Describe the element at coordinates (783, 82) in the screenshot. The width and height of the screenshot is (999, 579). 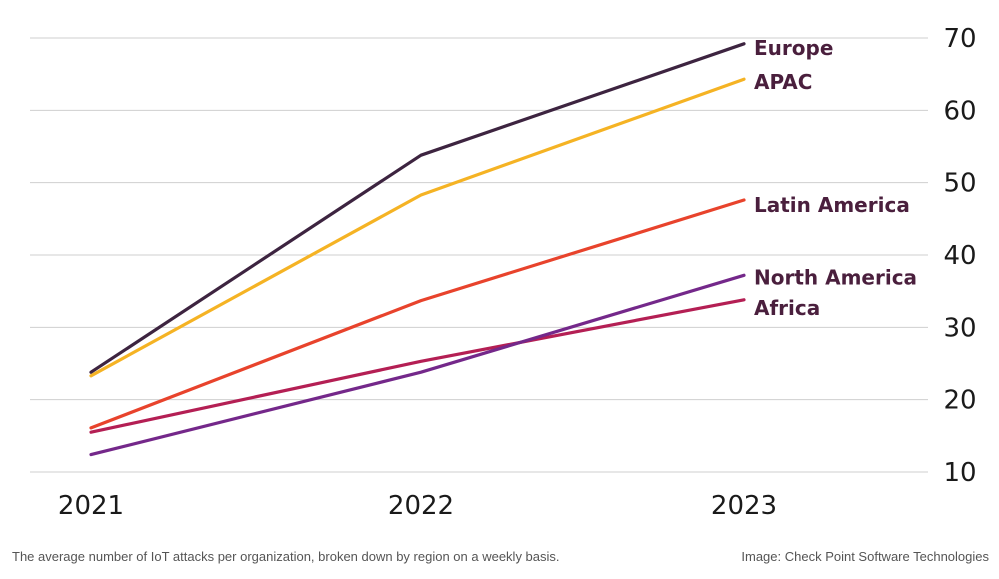
I see `series-label-apac: APAC` at that location.